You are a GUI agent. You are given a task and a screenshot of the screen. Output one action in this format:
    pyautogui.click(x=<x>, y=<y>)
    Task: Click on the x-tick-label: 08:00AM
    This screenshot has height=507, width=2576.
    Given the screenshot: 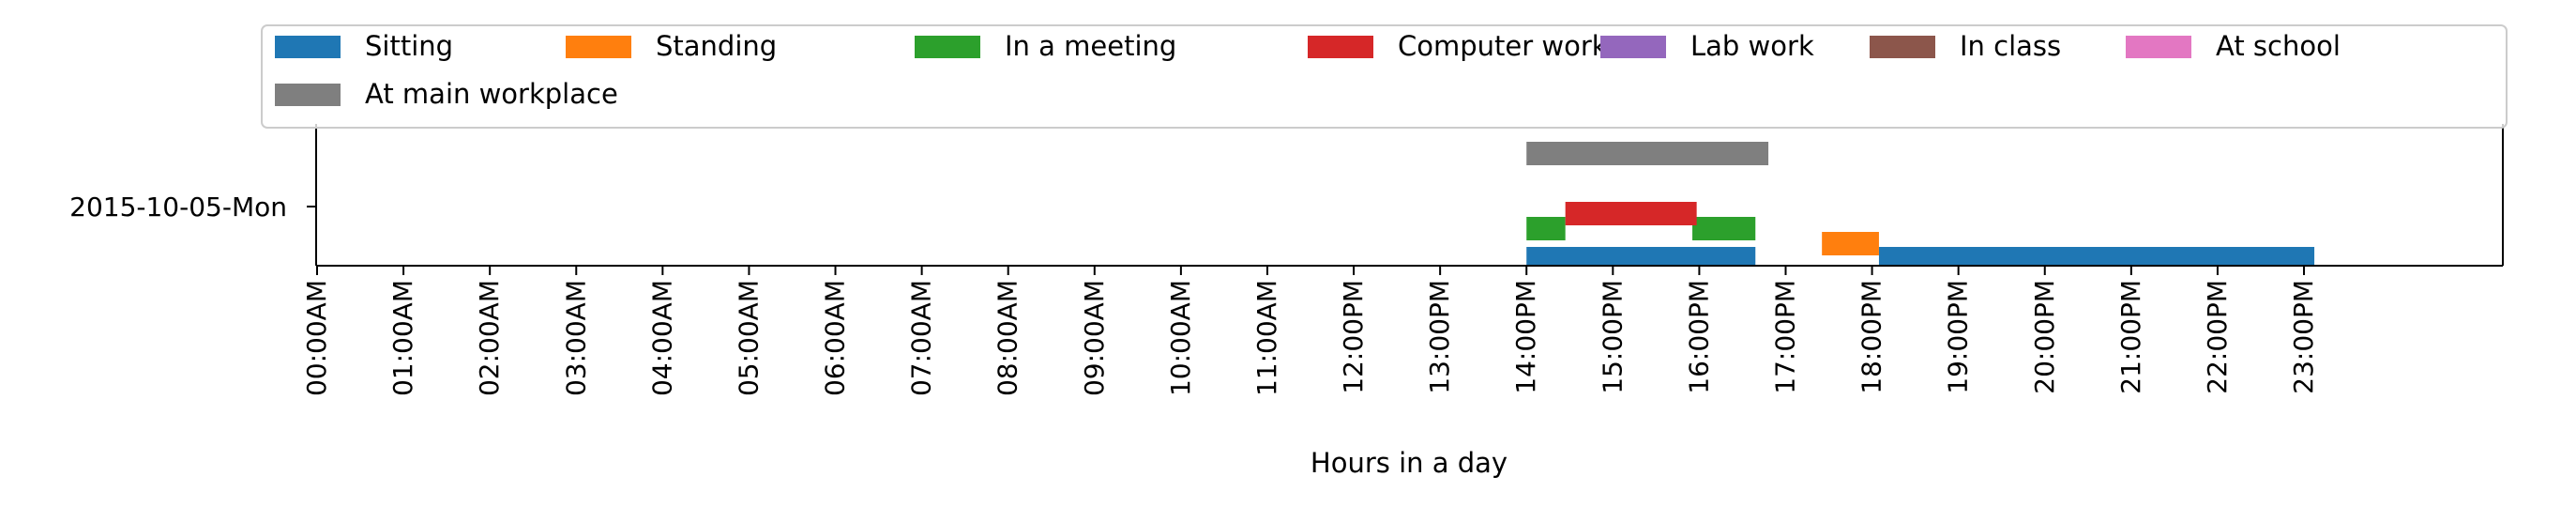 What is the action you would take?
    pyautogui.click(x=1008, y=338)
    